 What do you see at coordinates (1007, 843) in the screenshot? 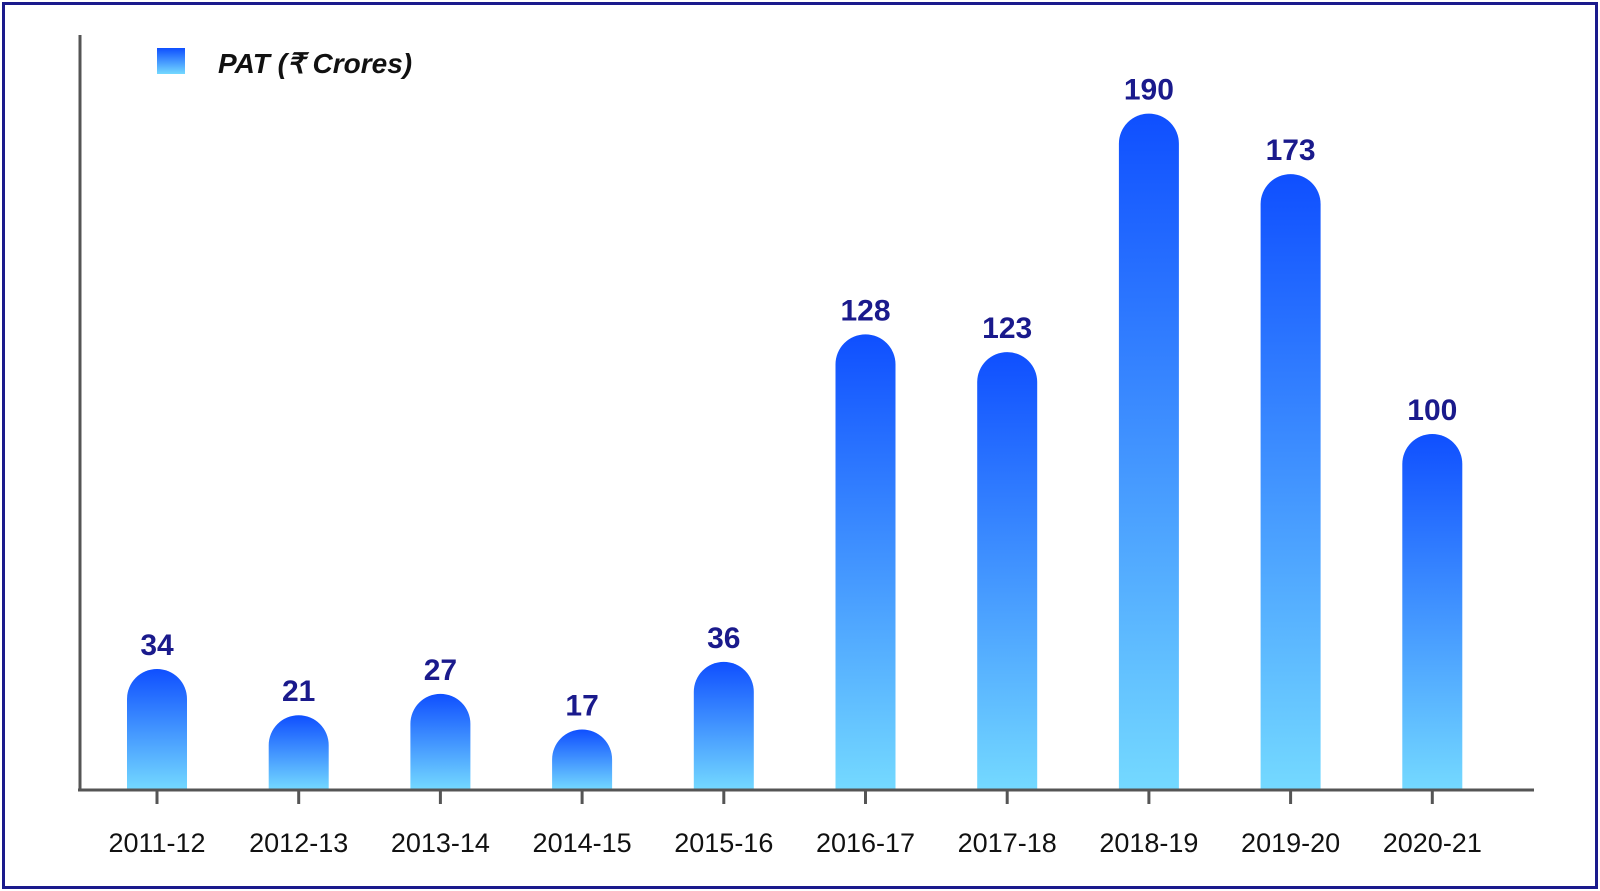
I see `x-tick-label-2017-18: 2017-18` at bounding box center [1007, 843].